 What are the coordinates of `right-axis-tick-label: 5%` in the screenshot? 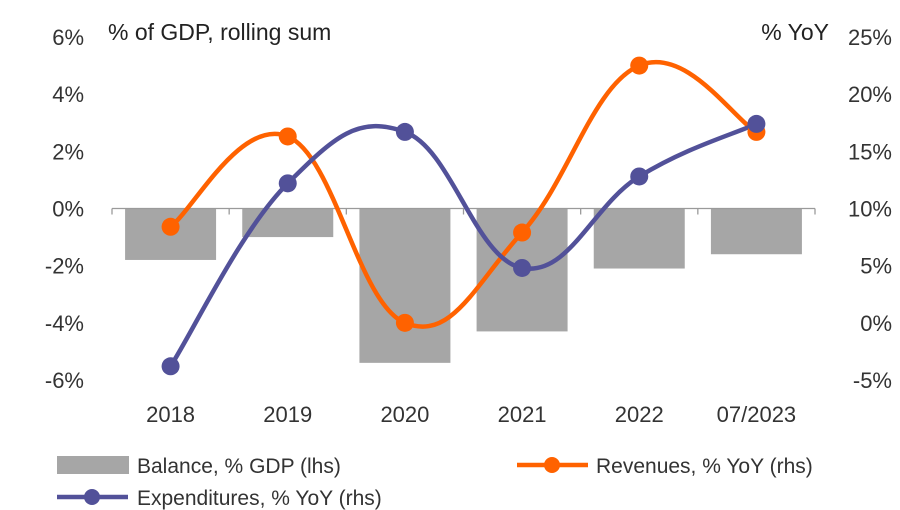 It's located at (876, 266).